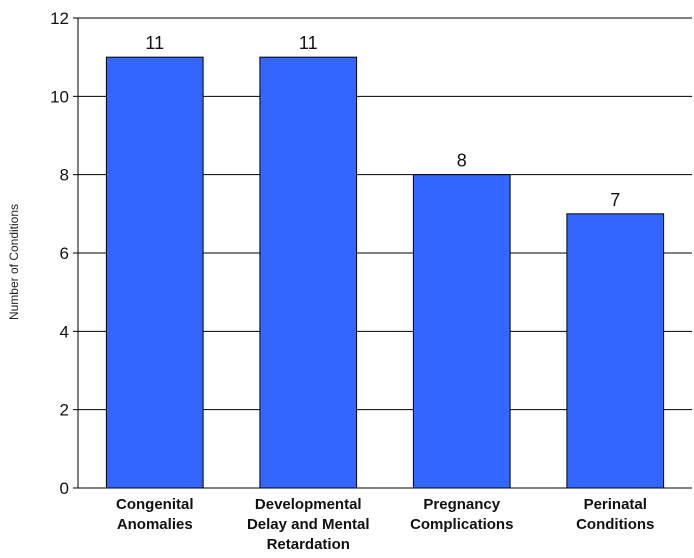 The image size is (694, 558). I want to click on y-tick-label-12: 12, so click(59, 18).